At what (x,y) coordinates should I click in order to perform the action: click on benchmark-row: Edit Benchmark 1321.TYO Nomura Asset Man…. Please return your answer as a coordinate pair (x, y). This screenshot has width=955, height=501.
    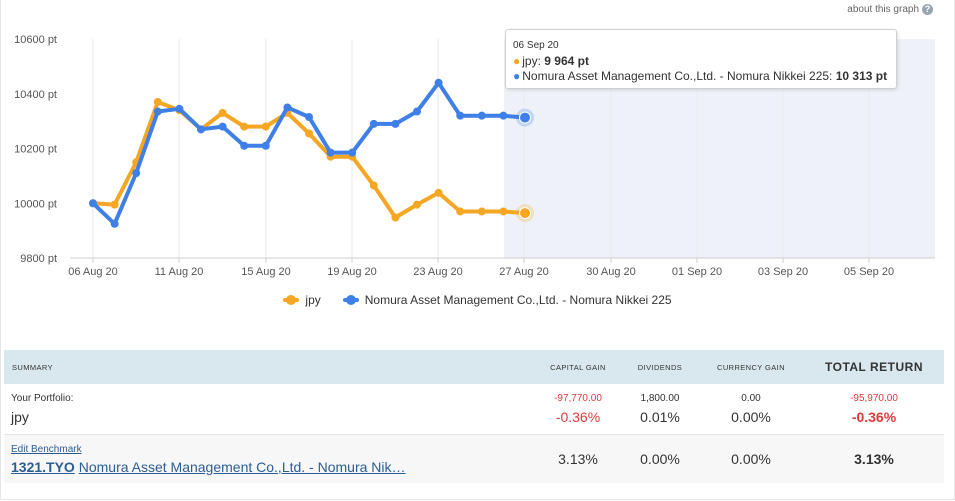
    Looking at the image, I should click on (474, 459).